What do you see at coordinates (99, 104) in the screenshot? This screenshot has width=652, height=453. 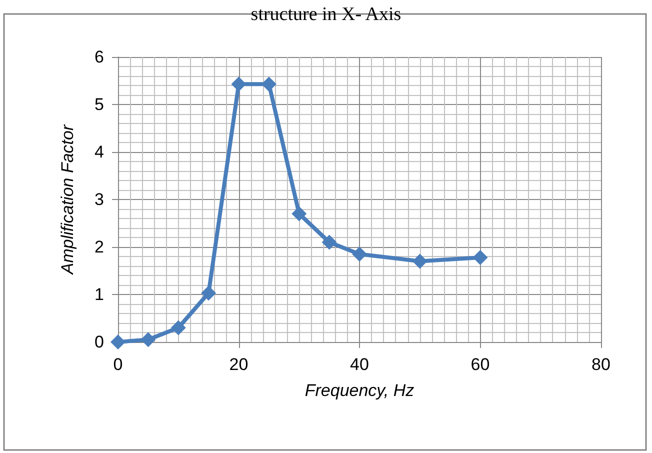 I see `y-tick-label: 5` at bounding box center [99, 104].